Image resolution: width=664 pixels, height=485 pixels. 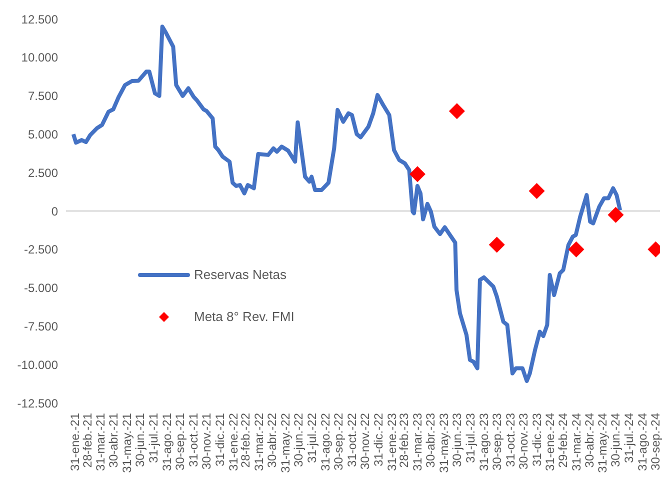 I want to click on x-tick-label: 30-sep.-22, so click(x=338, y=441).